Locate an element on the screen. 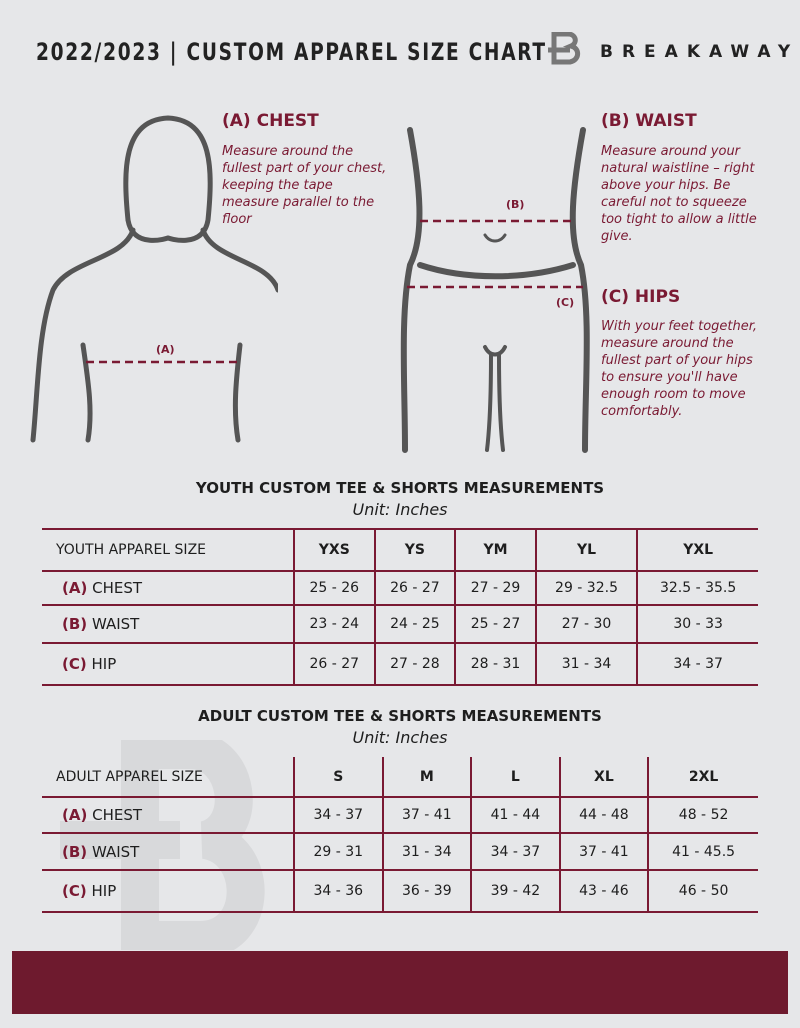 Image resolution: width=800 pixels, height=1028 pixels. table-header-row: ADULT APPAREL SIZE S M L XL 2XL is located at coordinates (400, 777).